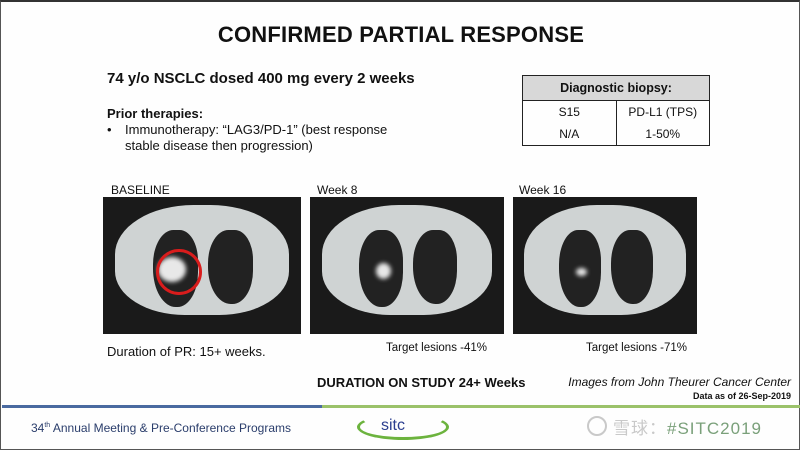  What do you see at coordinates (679, 382) in the screenshot?
I see `image-credit: Images from John Theurer Cancer Center` at bounding box center [679, 382].